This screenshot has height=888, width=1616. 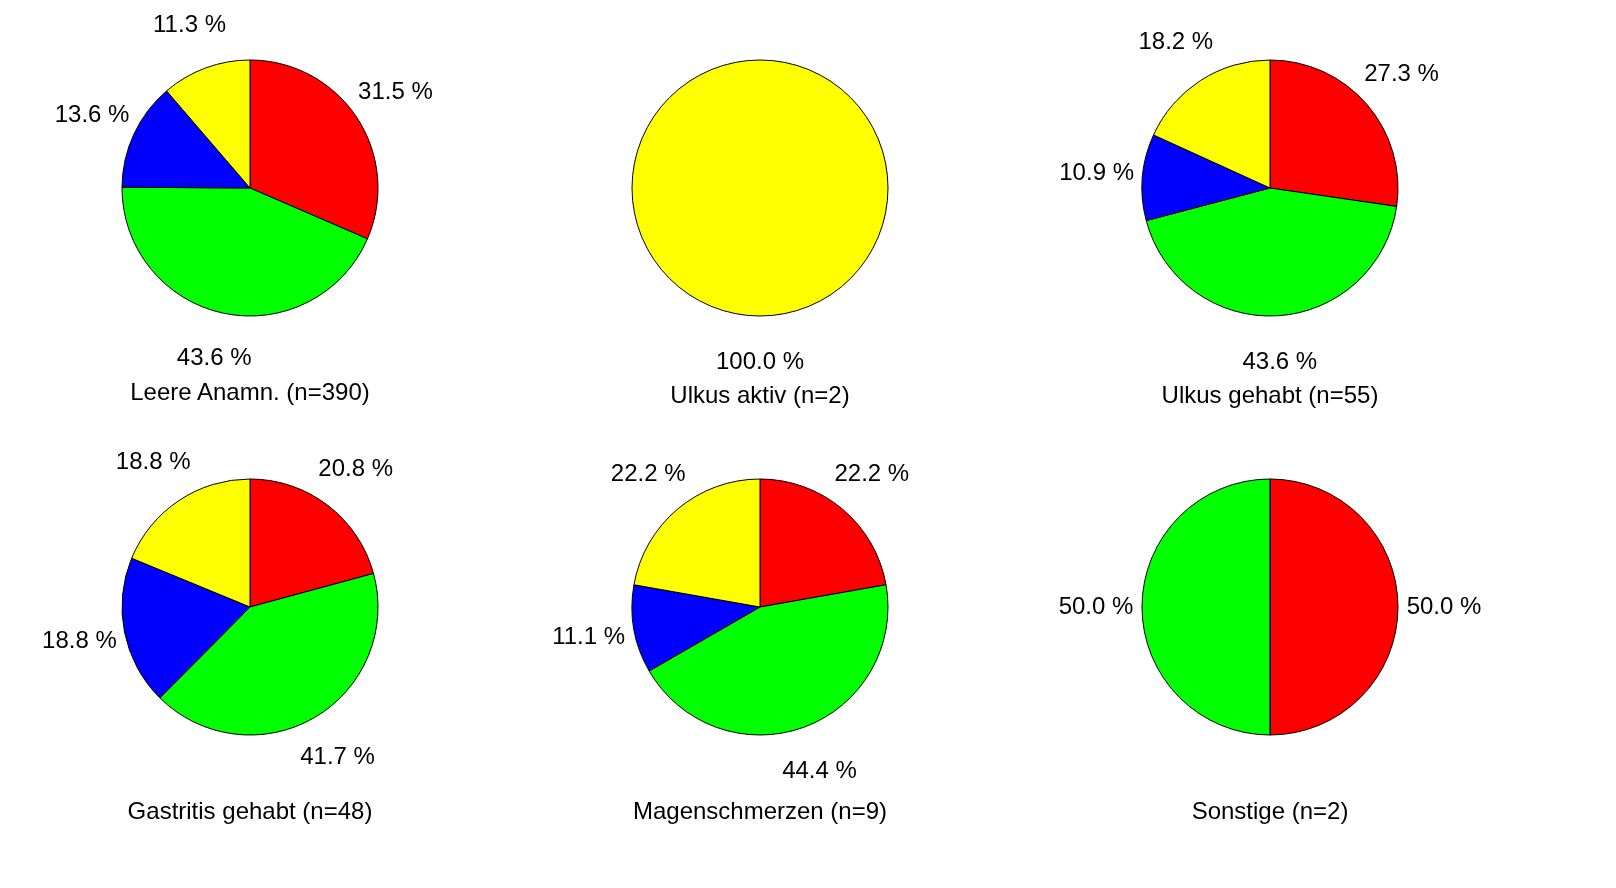 What do you see at coordinates (92, 113) in the screenshot?
I see `data-label: 13.6 %` at bounding box center [92, 113].